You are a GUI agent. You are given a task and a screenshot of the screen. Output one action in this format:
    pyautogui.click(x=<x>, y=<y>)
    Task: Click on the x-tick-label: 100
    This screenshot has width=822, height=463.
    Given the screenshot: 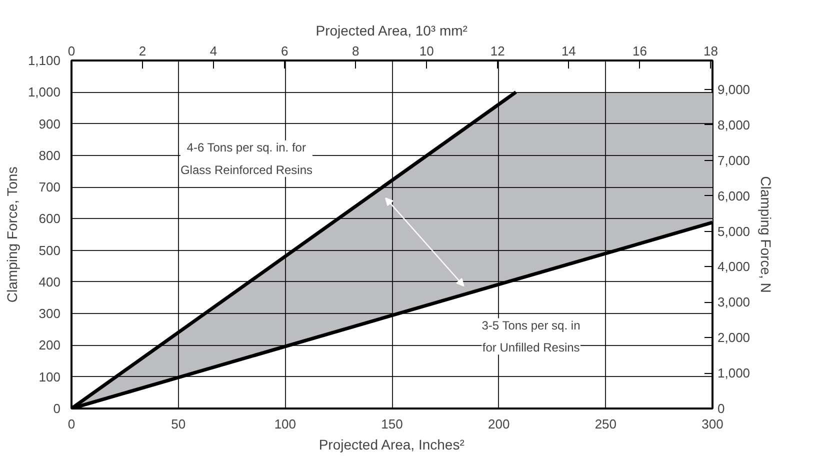 What is the action you would take?
    pyautogui.click(x=285, y=424)
    